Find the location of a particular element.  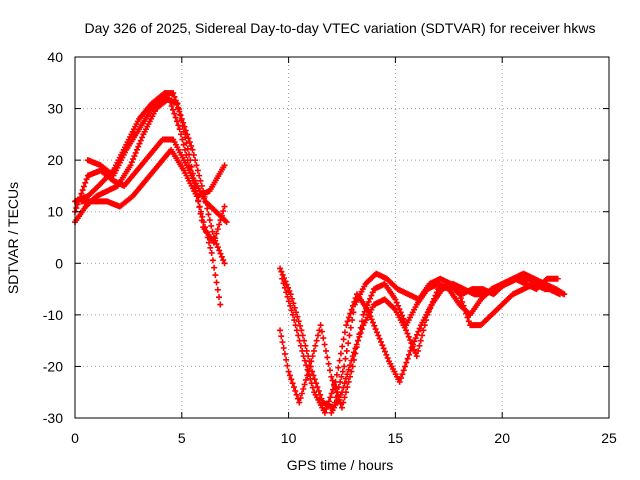

y-tick-label: 0 is located at coordinates (59, 263).